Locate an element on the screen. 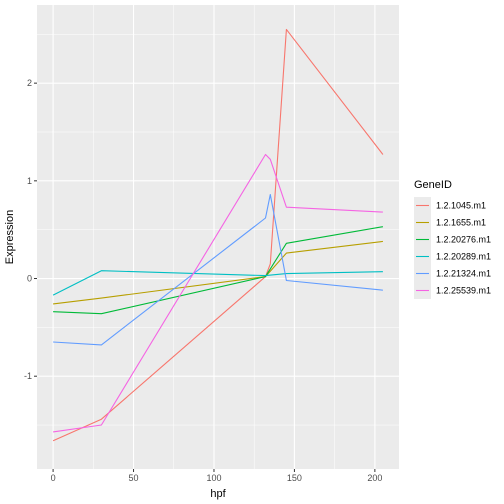  legend-label: 1.2.20289.m1 is located at coordinates (463, 257).